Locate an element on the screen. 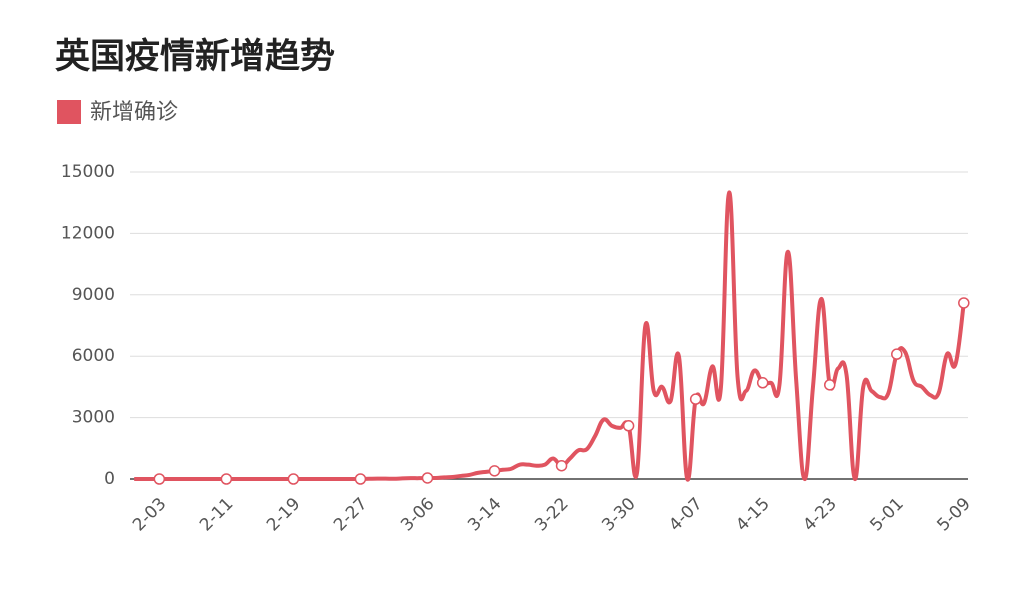  y-tick-label: 15000 is located at coordinates (88, 172).